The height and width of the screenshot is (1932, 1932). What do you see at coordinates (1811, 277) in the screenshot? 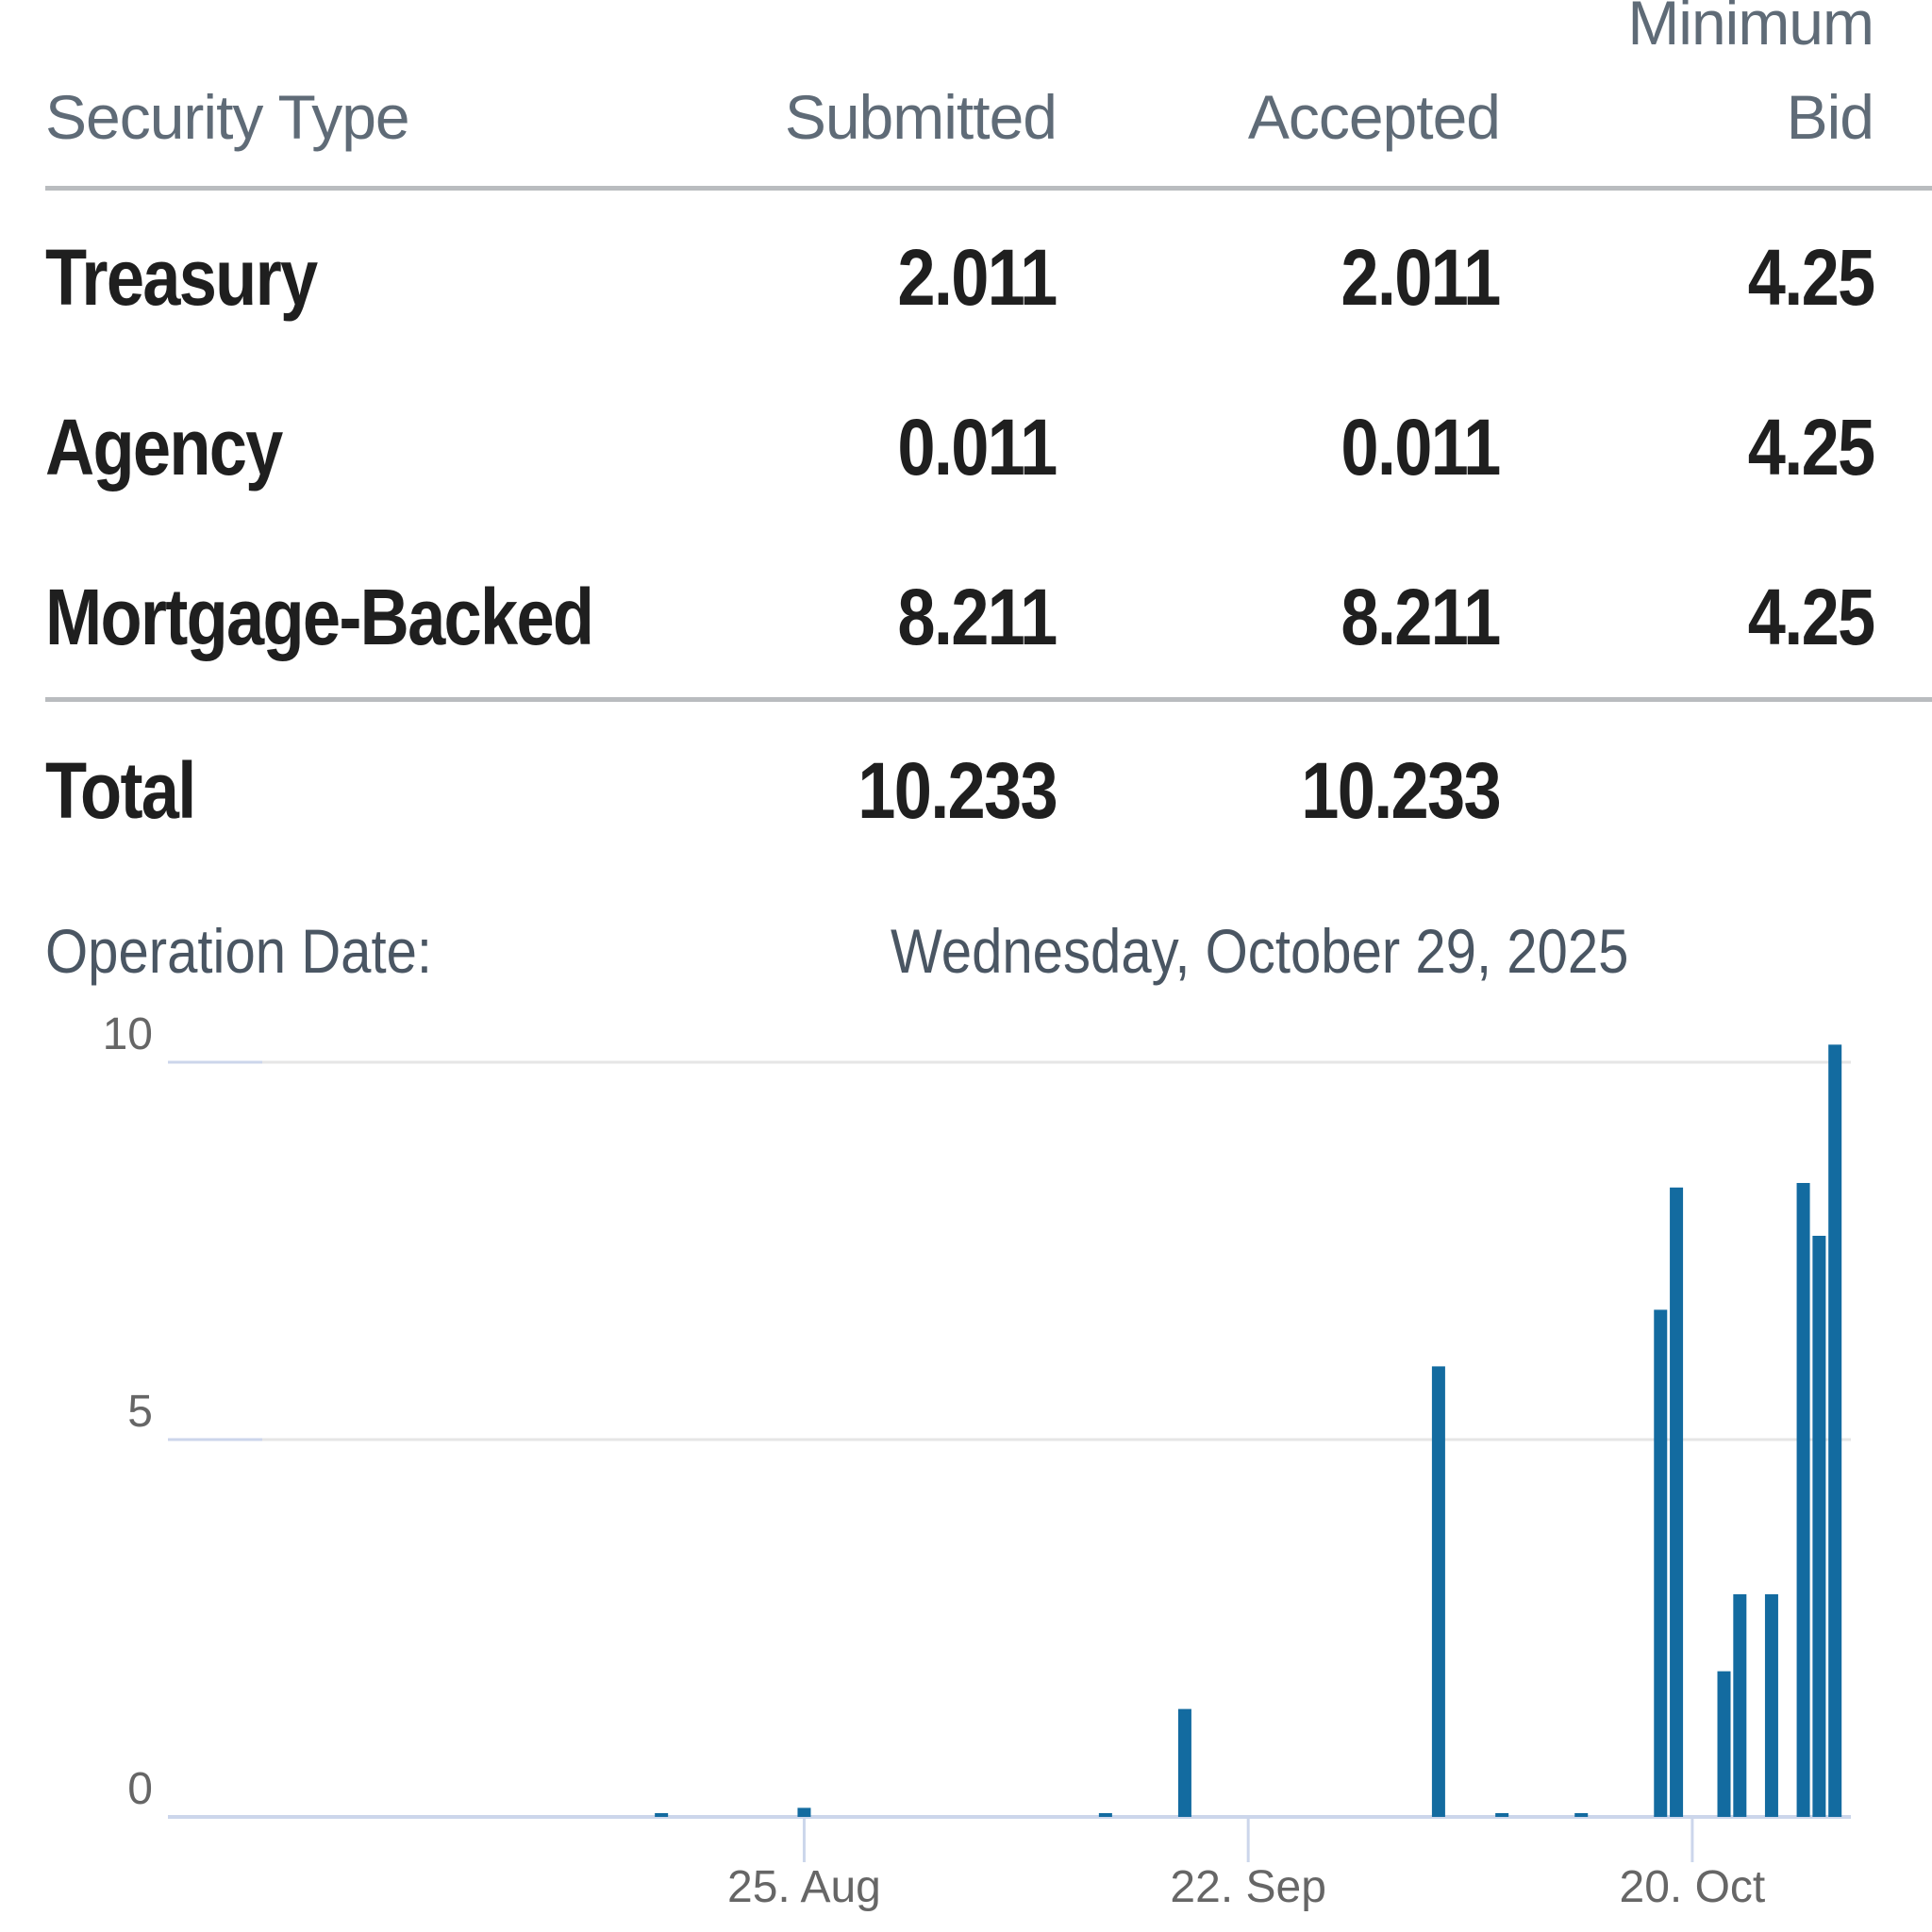
I see `row-treasury-minimum-bid: 4.25` at bounding box center [1811, 277].